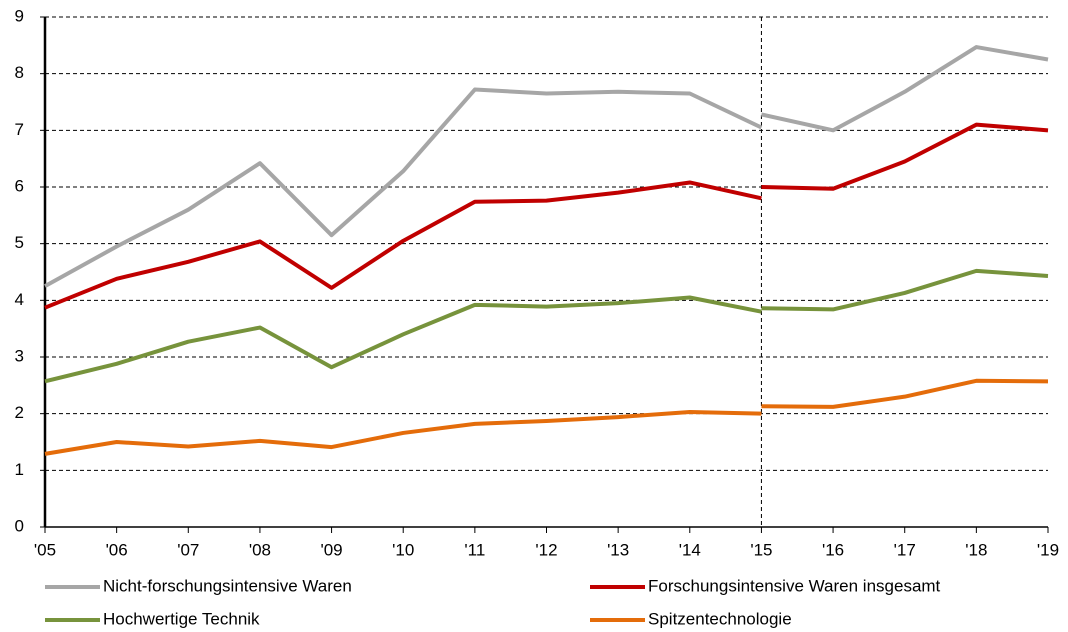 The height and width of the screenshot is (632, 1068). What do you see at coordinates (181, 618) in the screenshot?
I see `legend-label: Hochwertige Technik` at bounding box center [181, 618].